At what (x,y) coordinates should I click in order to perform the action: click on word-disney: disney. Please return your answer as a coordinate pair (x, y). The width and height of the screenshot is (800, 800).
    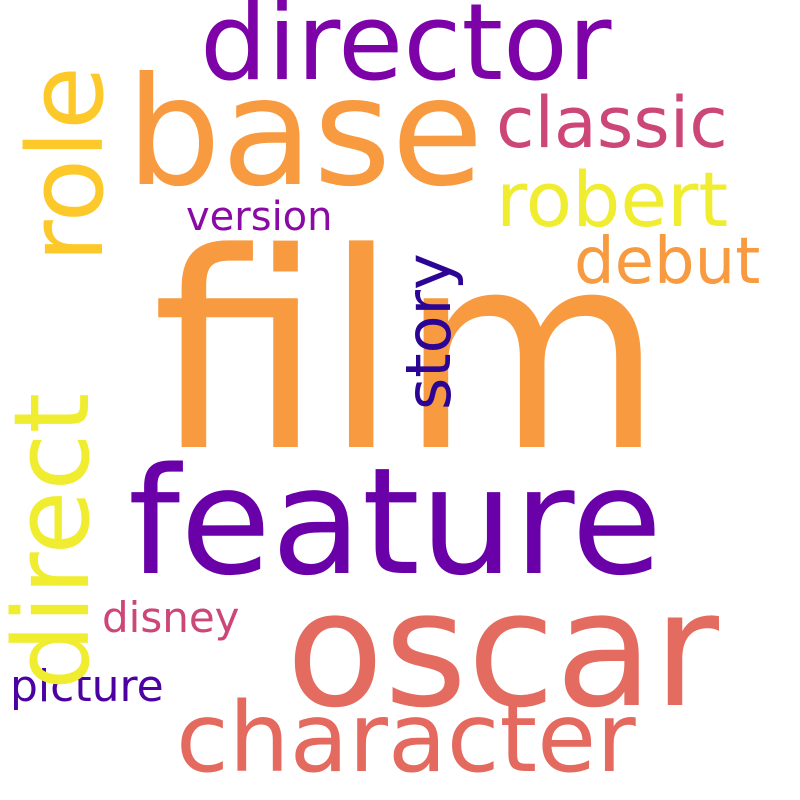
    Looking at the image, I should click on (171, 617).